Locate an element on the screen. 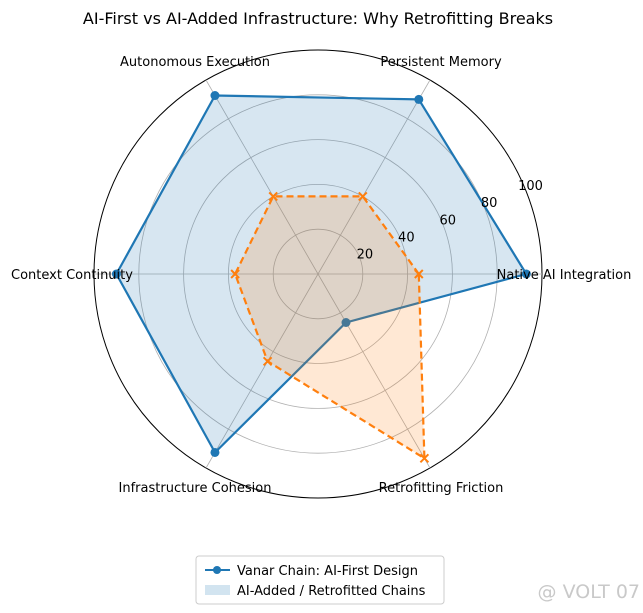 This screenshot has height=613, width=643. legend-frame is located at coordinates (320, 580).